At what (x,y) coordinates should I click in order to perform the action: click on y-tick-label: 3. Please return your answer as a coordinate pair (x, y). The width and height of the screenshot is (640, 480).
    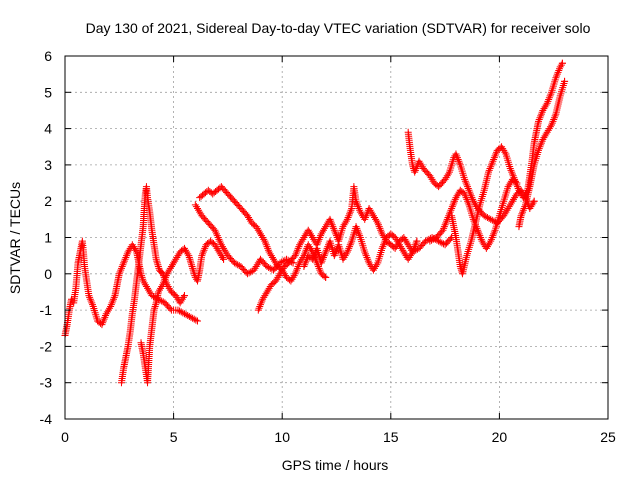
    Looking at the image, I should click on (48, 165).